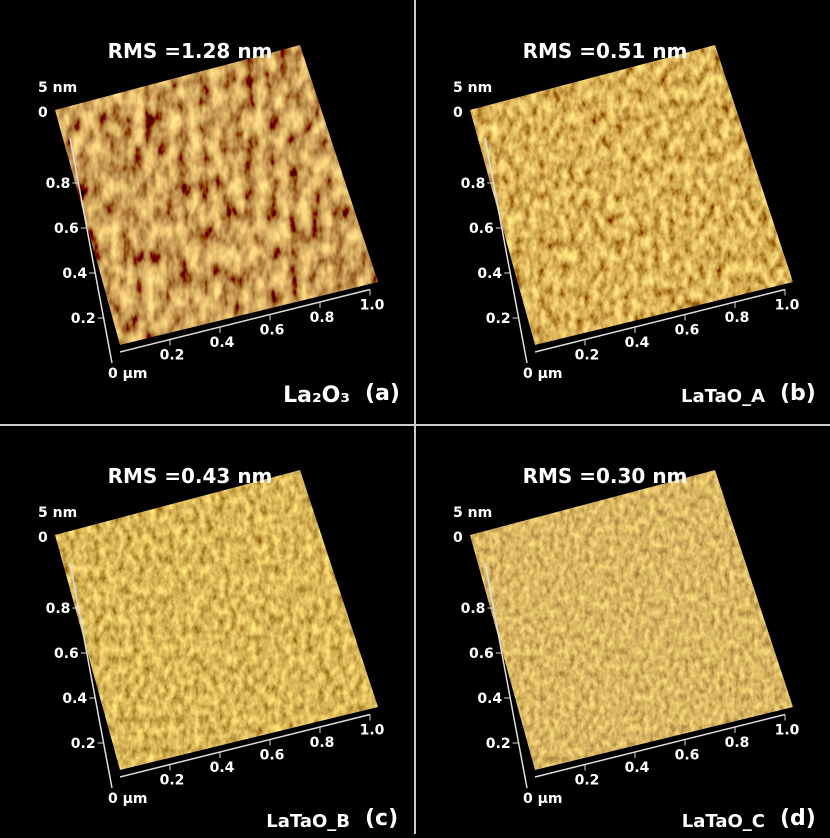 The image size is (830, 838). I want to click on sample-label: LaTaO_B, so click(308, 821).